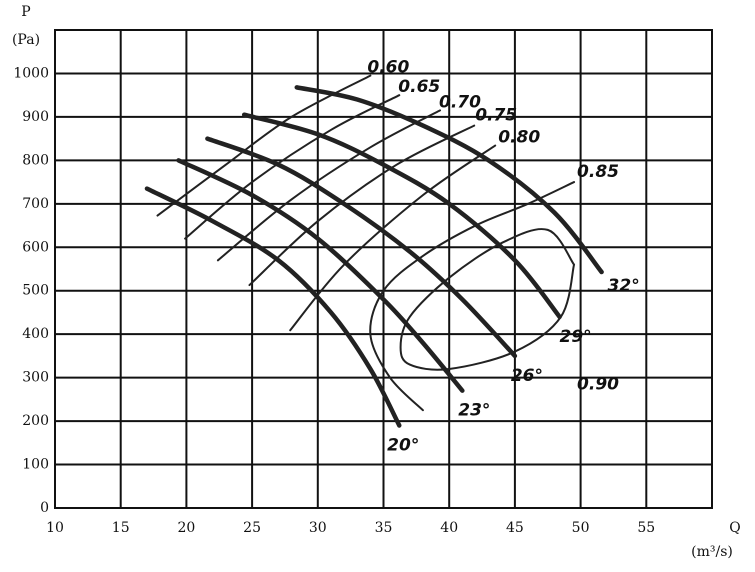  I want to click on x-tick-label: 45, so click(515, 528).